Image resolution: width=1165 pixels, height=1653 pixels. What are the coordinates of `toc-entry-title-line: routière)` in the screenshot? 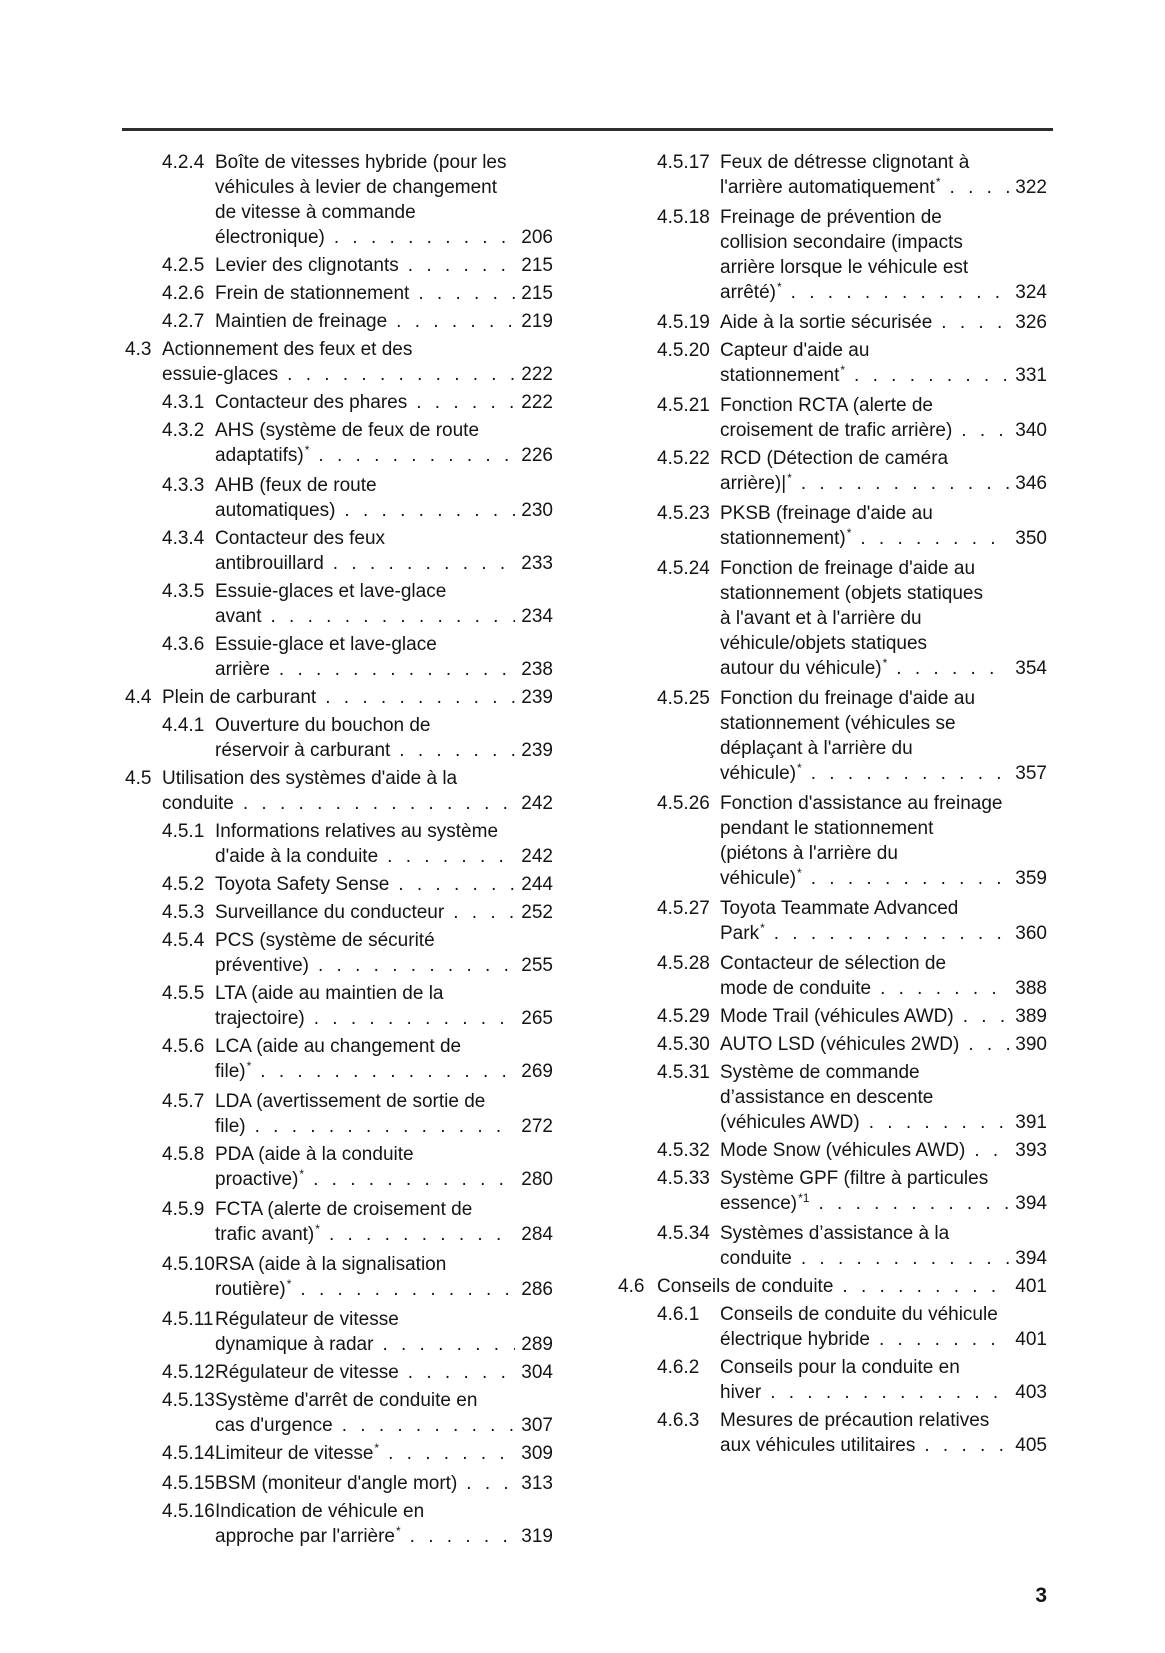 It's located at (250, 1289).